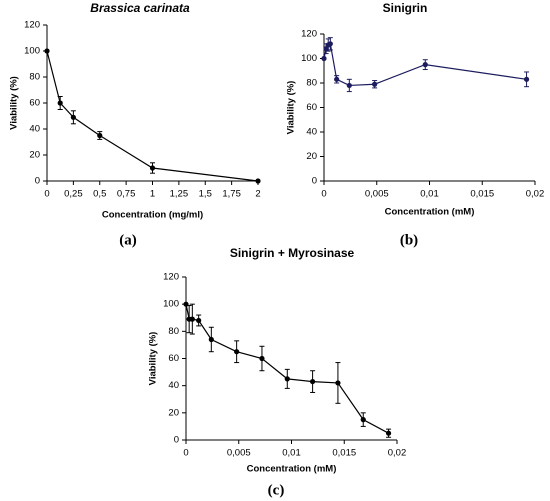  Describe the element at coordinates (126, 194) in the screenshot. I see `x-tick-label: 0,75` at that location.